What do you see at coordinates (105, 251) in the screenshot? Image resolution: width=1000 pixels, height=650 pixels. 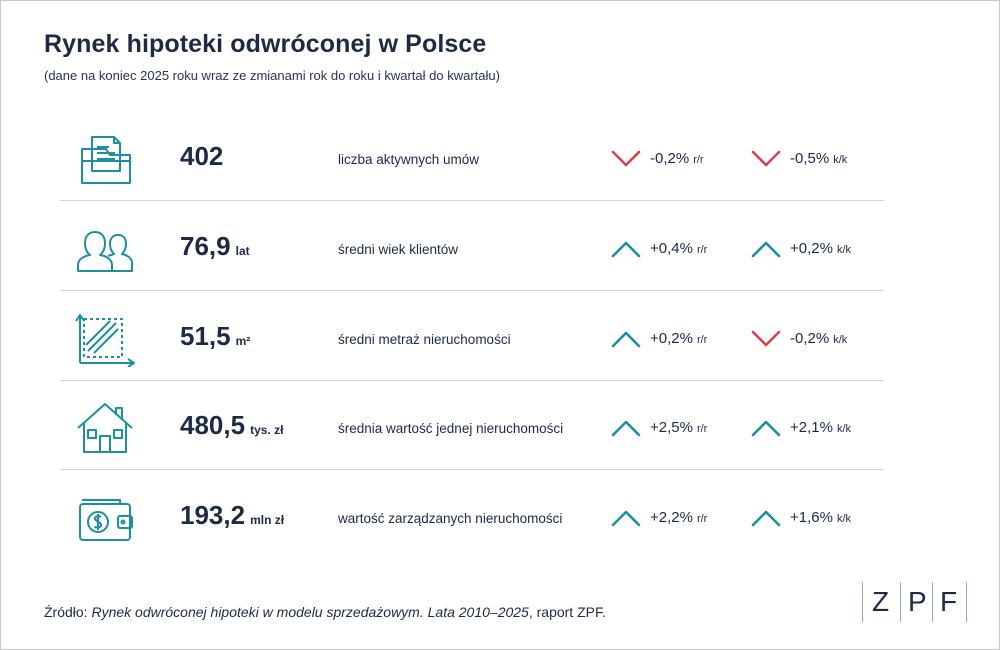 I see `people-icon` at bounding box center [105, 251].